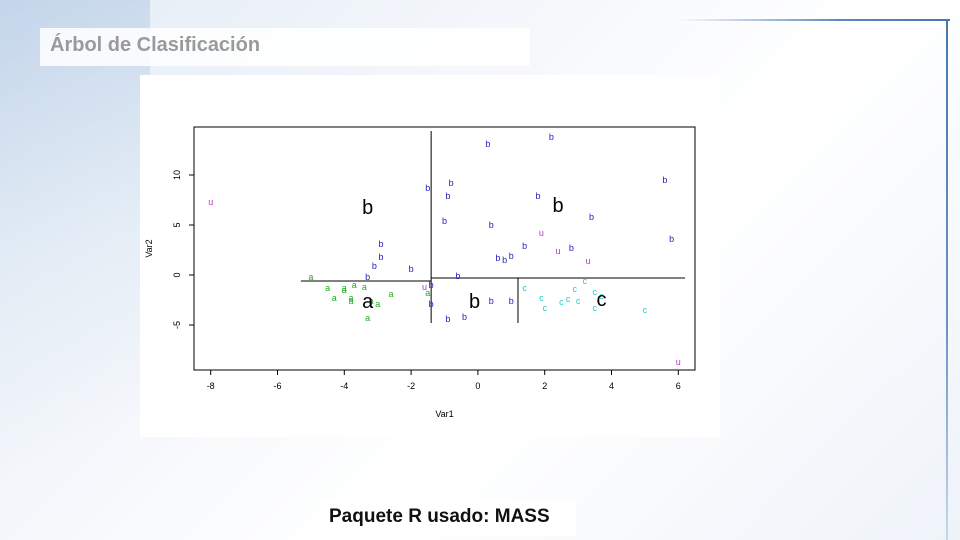 The width and height of the screenshot is (960, 540). What do you see at coordinates (444, 414) in the screenshot?
I see `x-axis-label: Var1` at bounding box center [444, 414].